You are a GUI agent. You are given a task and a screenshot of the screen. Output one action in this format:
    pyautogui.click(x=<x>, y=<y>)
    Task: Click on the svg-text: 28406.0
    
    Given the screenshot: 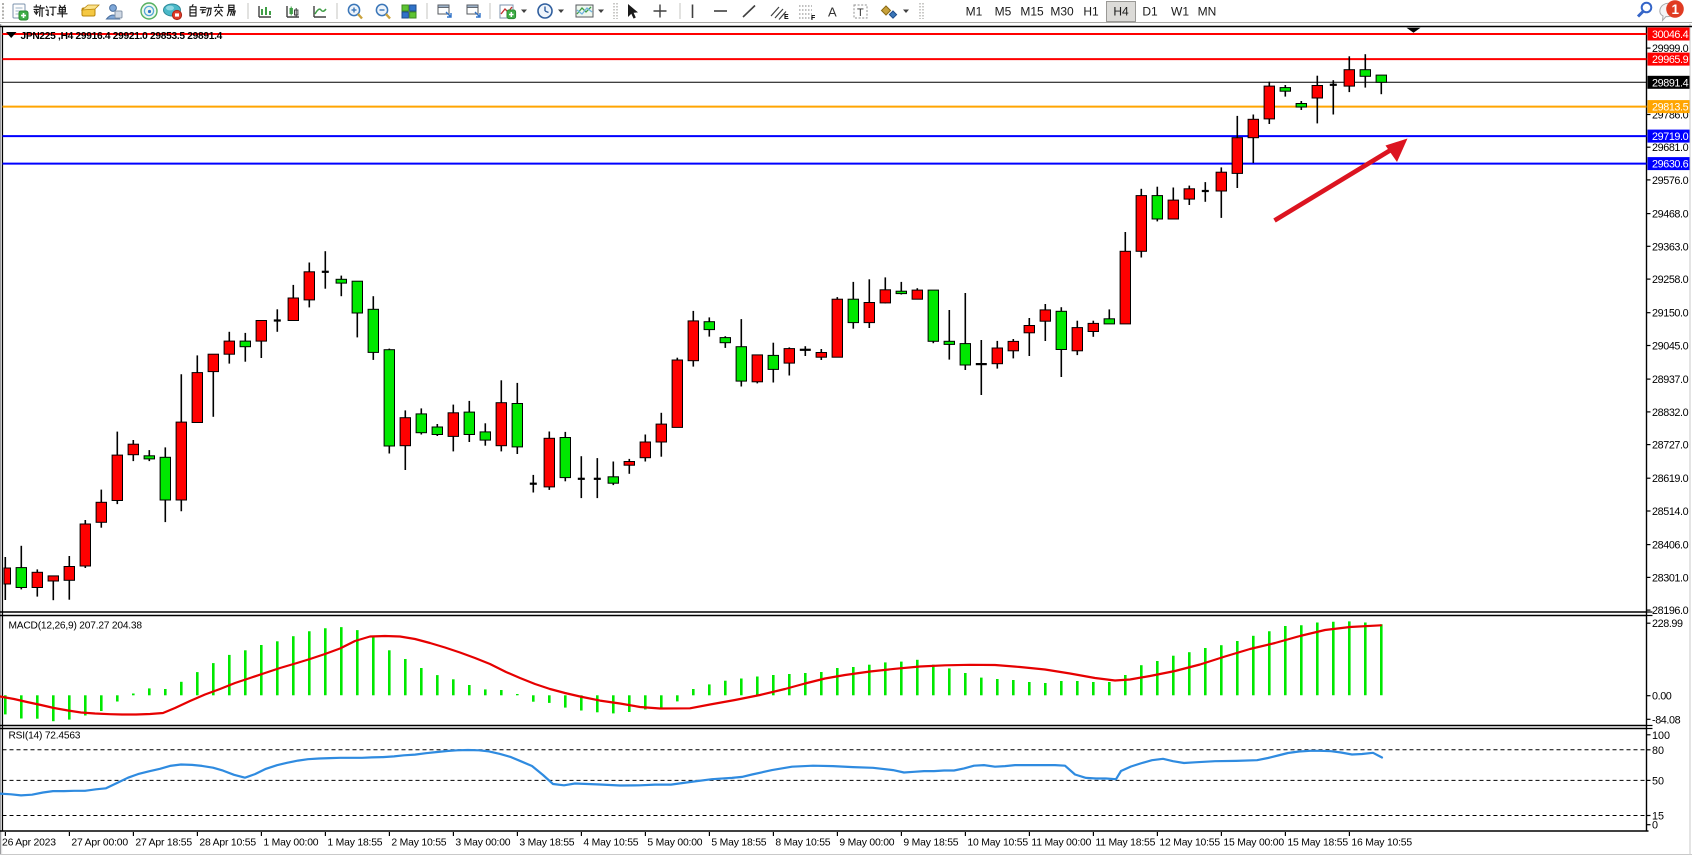 What is the action you would take?
    pyautogui.click(x=1670, y=546)
    